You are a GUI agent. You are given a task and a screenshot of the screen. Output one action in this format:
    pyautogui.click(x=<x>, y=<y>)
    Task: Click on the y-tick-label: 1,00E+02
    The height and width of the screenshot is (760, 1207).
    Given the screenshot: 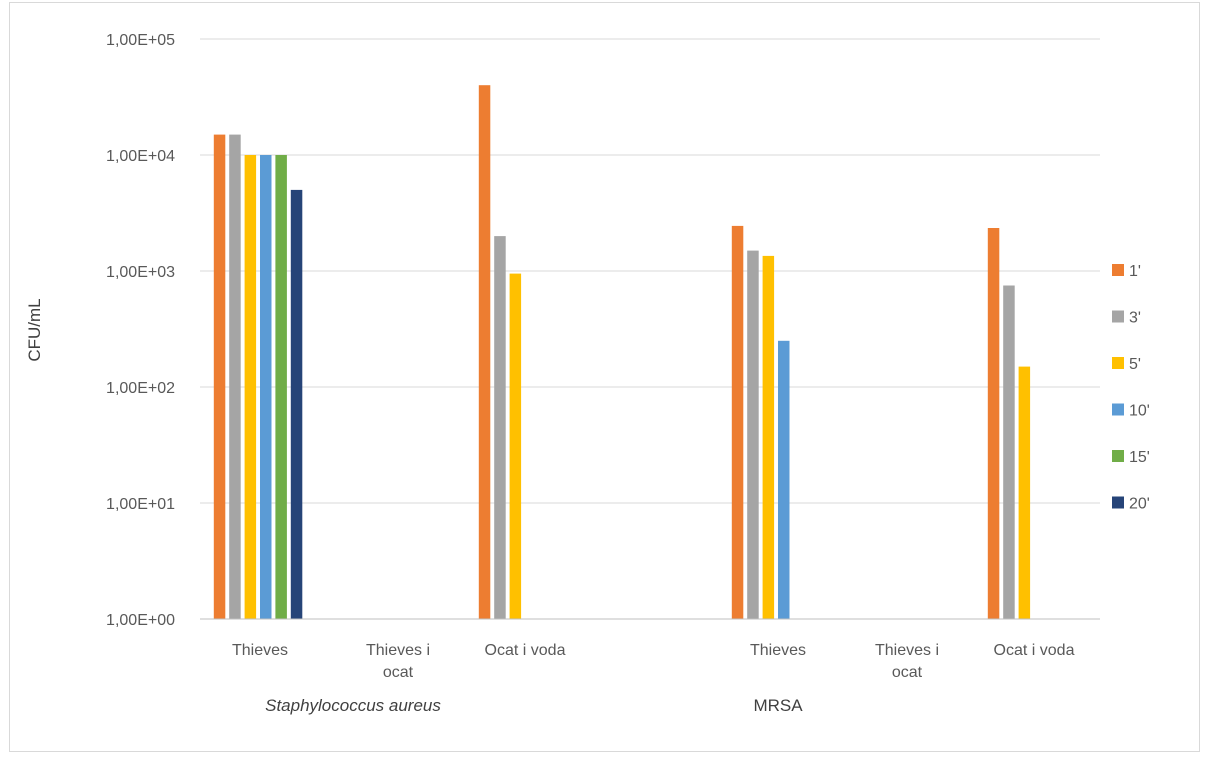 What is the action you would take?
    pyautogui.click(x=140, y=388)
    